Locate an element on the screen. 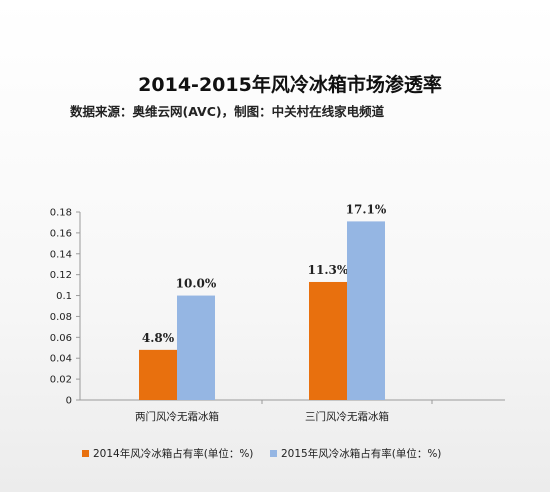 The image size is (550, 492). legend-label-2015: 2015年风冷冰箱占有率(单位：%) is located at coordinates (361, 453).